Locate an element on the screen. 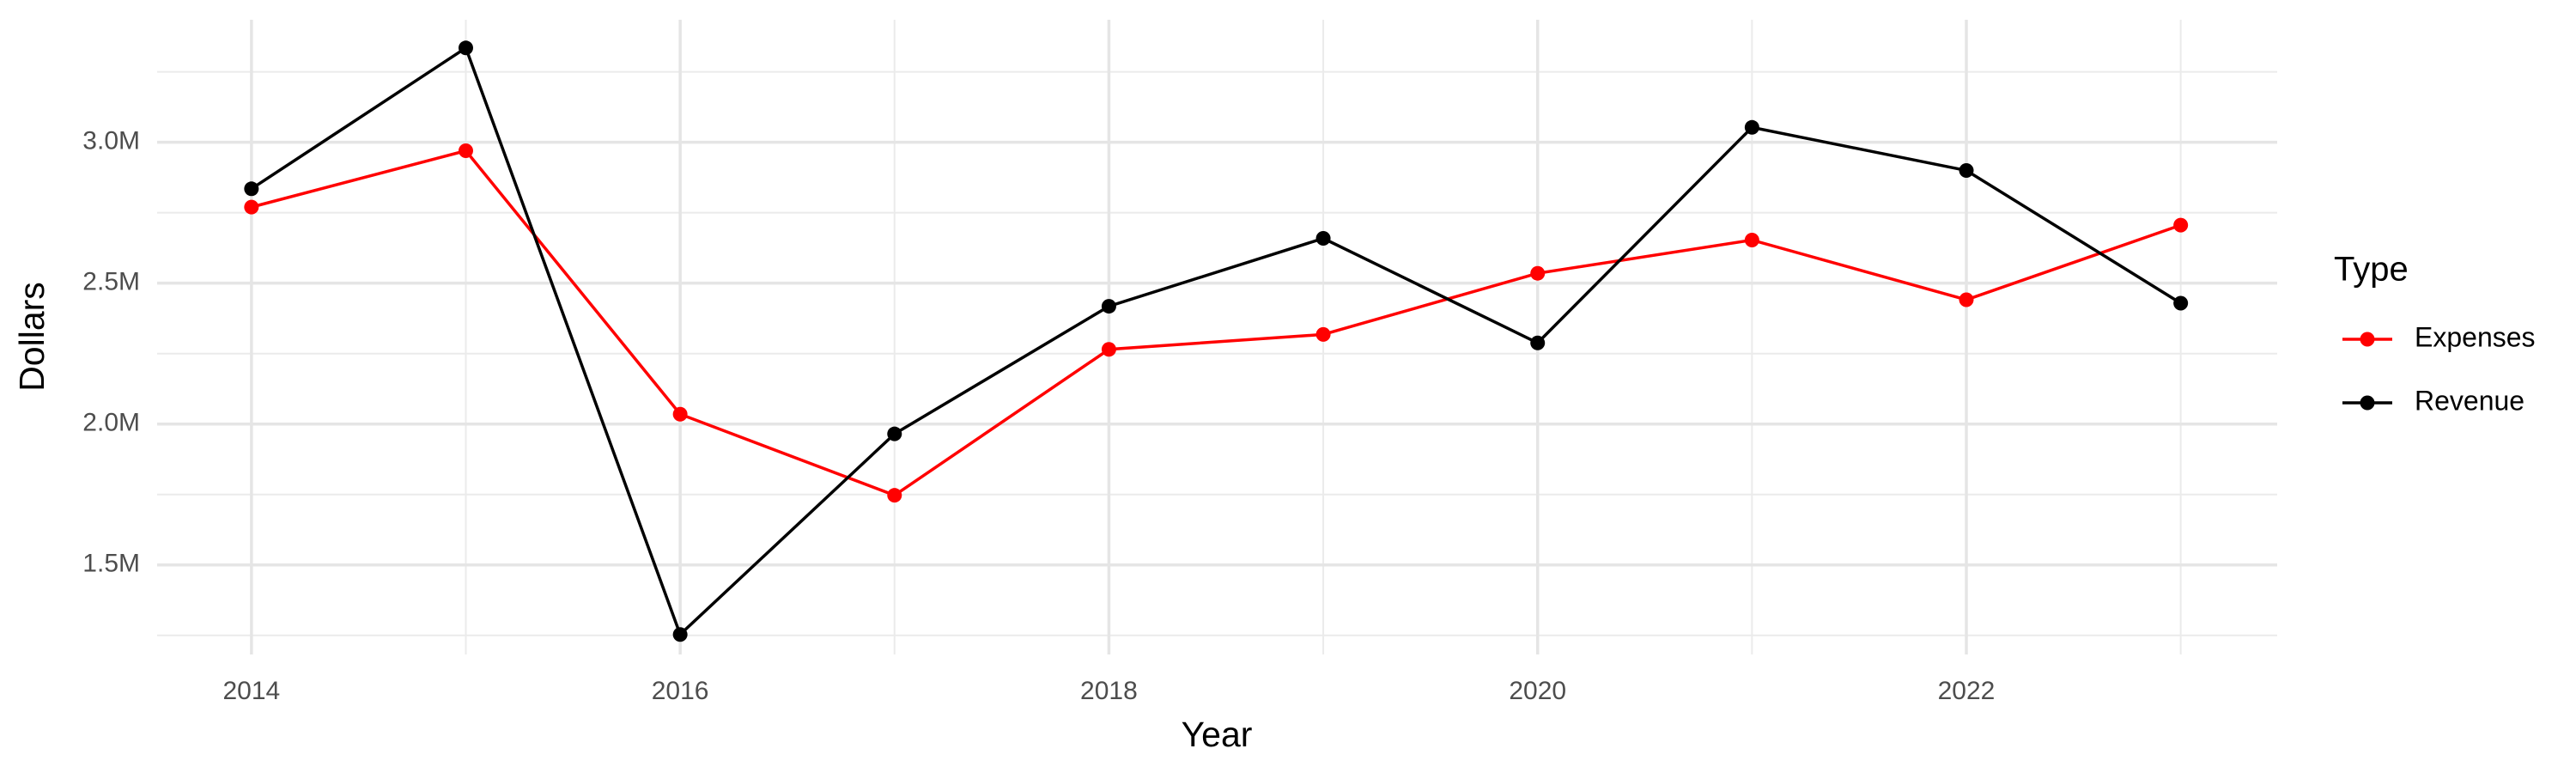  y-tick-label: 2.5M is located at coordinates (111, 282).